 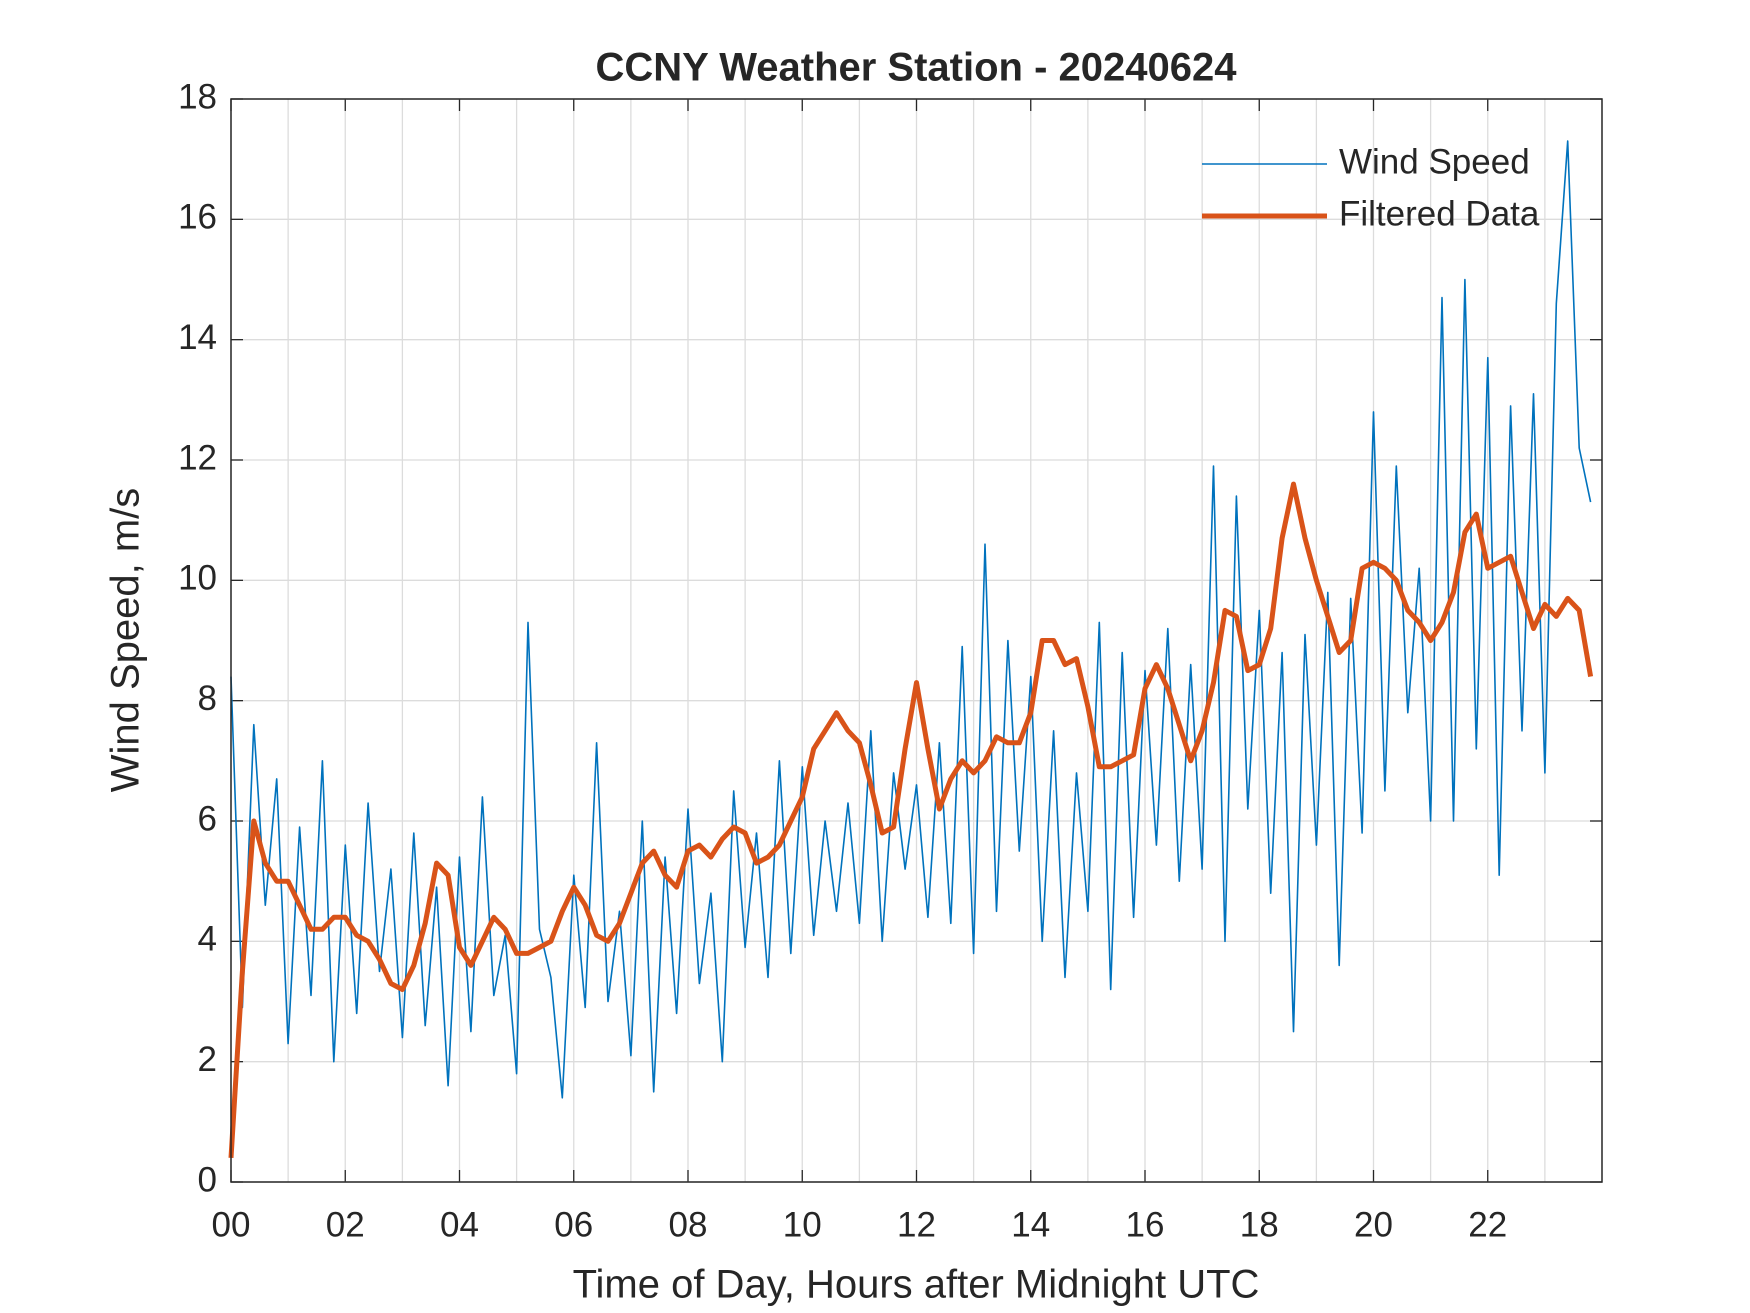 I want to click on y-tick-label: 18, so click(x=197, y=96).